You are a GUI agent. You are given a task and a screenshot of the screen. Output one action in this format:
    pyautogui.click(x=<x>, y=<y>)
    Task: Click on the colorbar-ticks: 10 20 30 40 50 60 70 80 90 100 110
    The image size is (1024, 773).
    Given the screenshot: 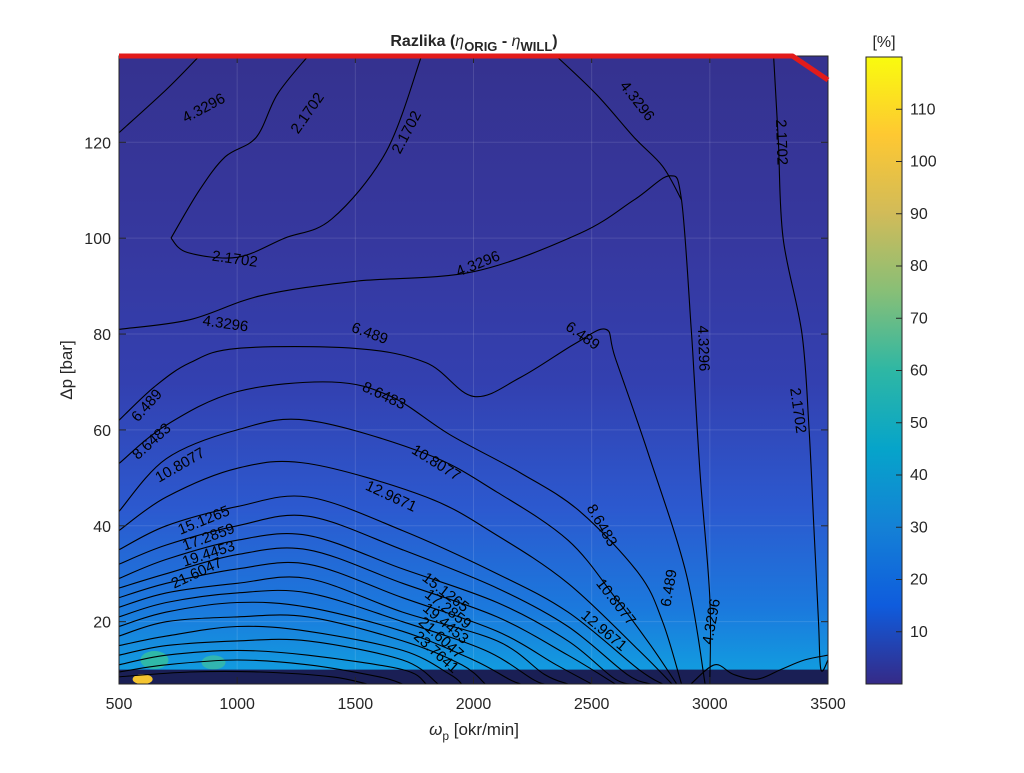 What is the action you would take?
    pyautogui.click(x=916, y=371)
    